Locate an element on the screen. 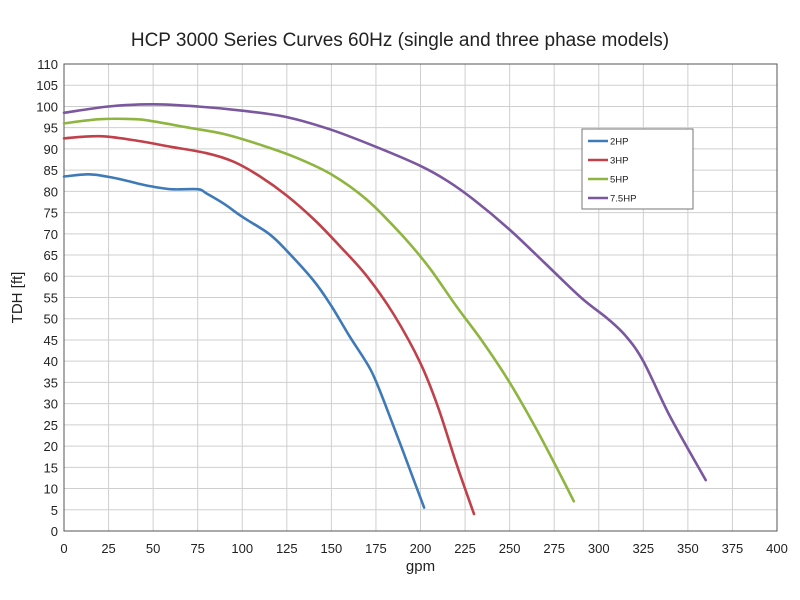 This screenshot has height=600, width=800. y-tick-label: 95 is located at coordinates (51, 128).